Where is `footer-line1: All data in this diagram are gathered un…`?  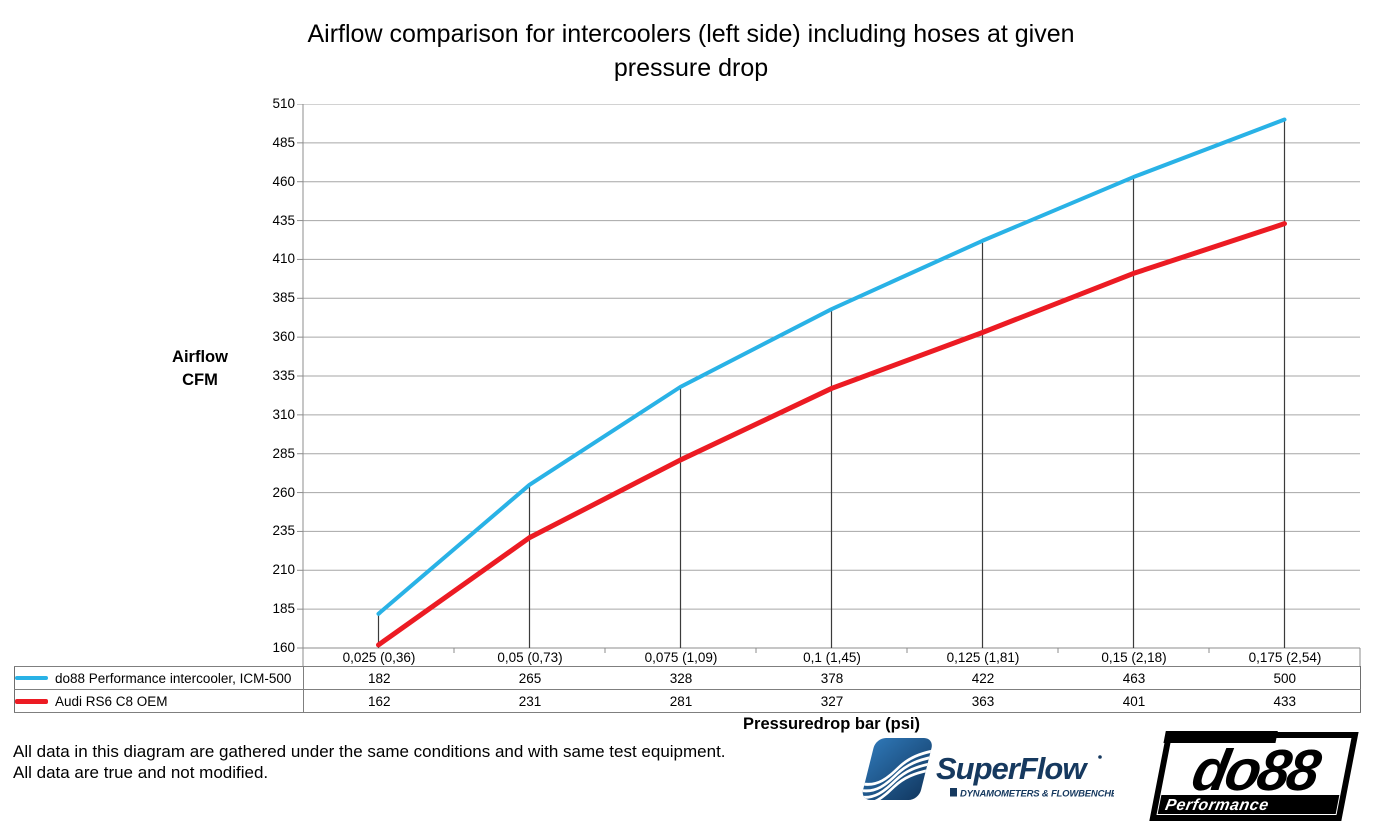 footer-line1: All data in this diagram are gathered un… is located at coordinates (369, 751).